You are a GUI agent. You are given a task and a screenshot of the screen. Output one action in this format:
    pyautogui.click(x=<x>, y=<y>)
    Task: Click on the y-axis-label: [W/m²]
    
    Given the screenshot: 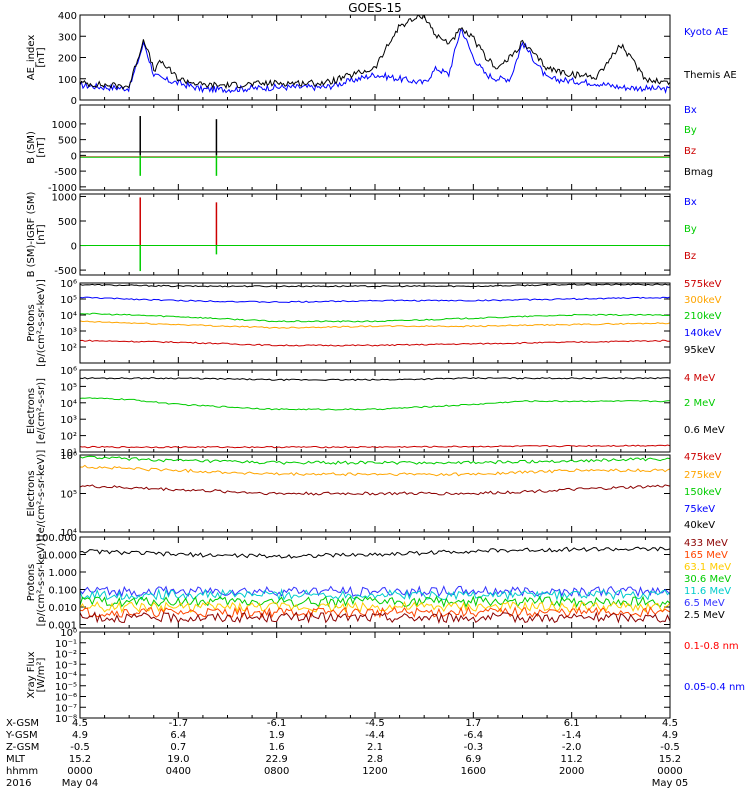 What is the action you would take?
    pyautogui.click(x=41, y=674)
    